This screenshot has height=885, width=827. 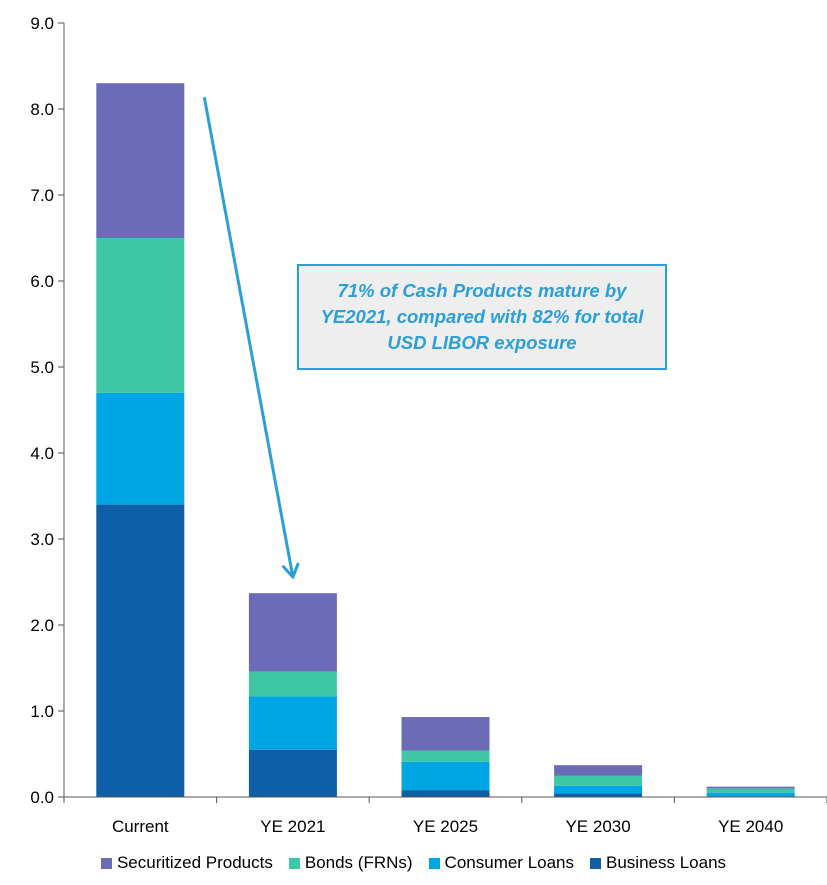 I want to click on legend-label: Securitized Products, so click(x=194, y=862).